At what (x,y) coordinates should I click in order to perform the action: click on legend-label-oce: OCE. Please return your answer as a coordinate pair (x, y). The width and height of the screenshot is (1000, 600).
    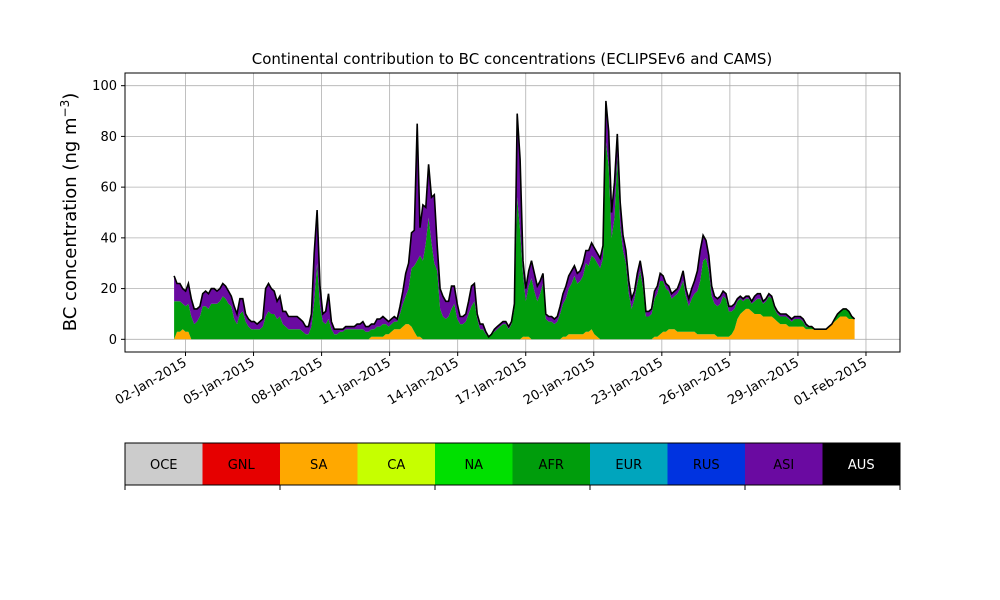
    Looking at the image, I should click on (164, 465).